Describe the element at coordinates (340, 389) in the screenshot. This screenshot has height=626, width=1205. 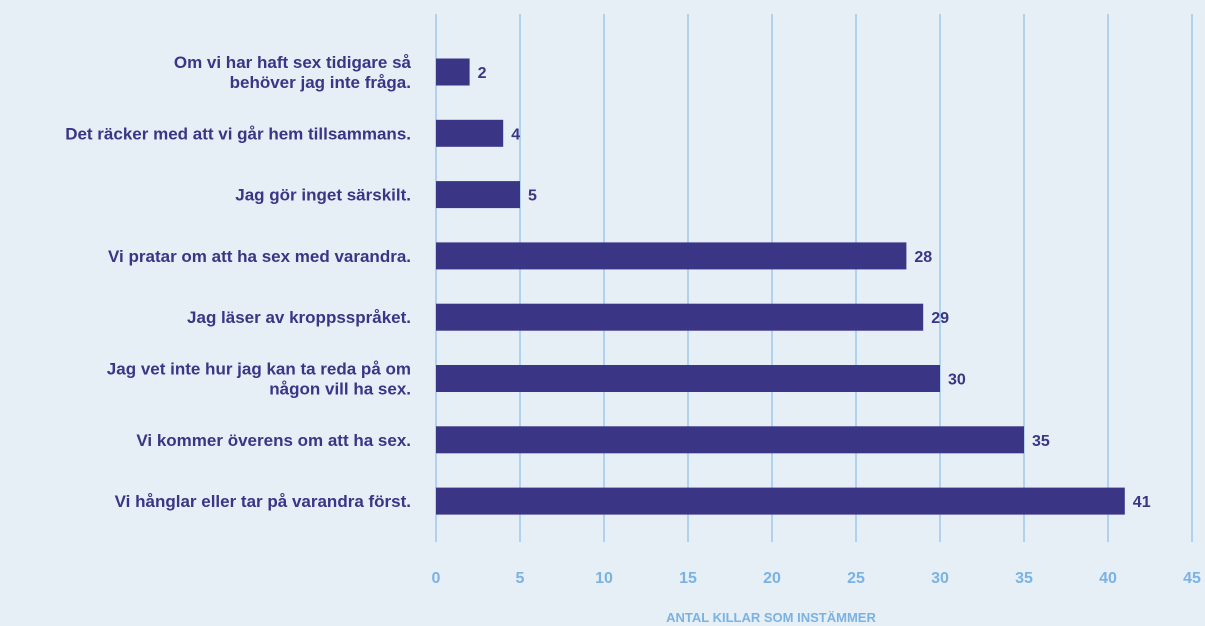
I see `category-label-line: någon vill ha sex.` at that location.